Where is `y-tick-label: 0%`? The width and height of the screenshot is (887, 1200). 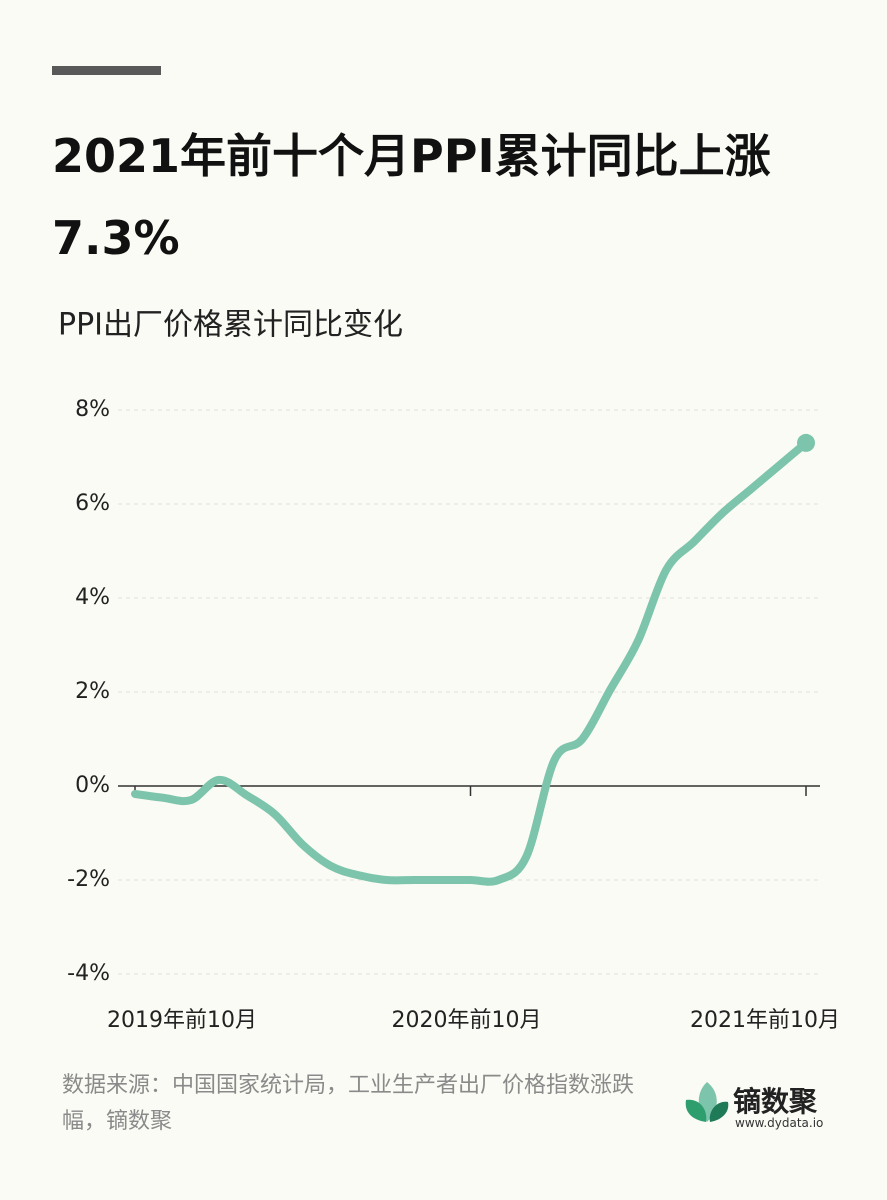 y-tick-label: 0% is located at coordinates (92, 785).